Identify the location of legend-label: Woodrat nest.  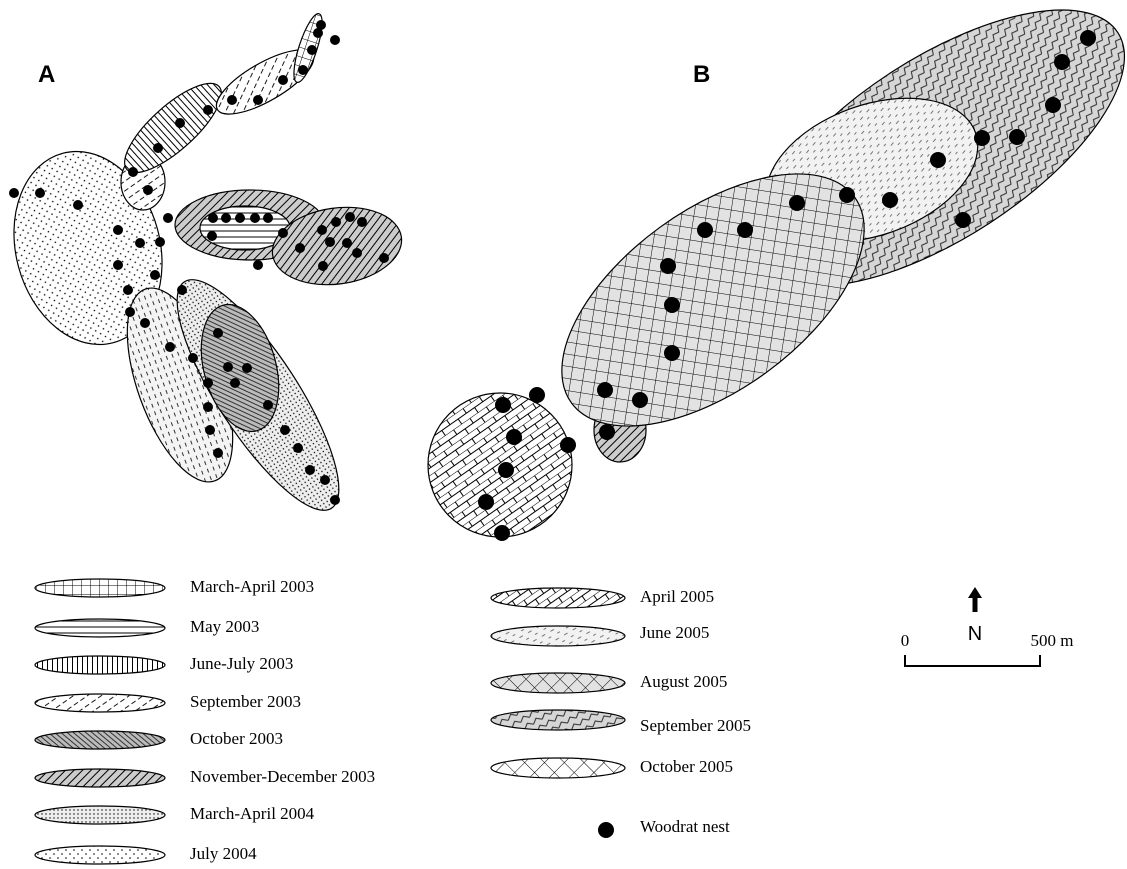
(685, 826).